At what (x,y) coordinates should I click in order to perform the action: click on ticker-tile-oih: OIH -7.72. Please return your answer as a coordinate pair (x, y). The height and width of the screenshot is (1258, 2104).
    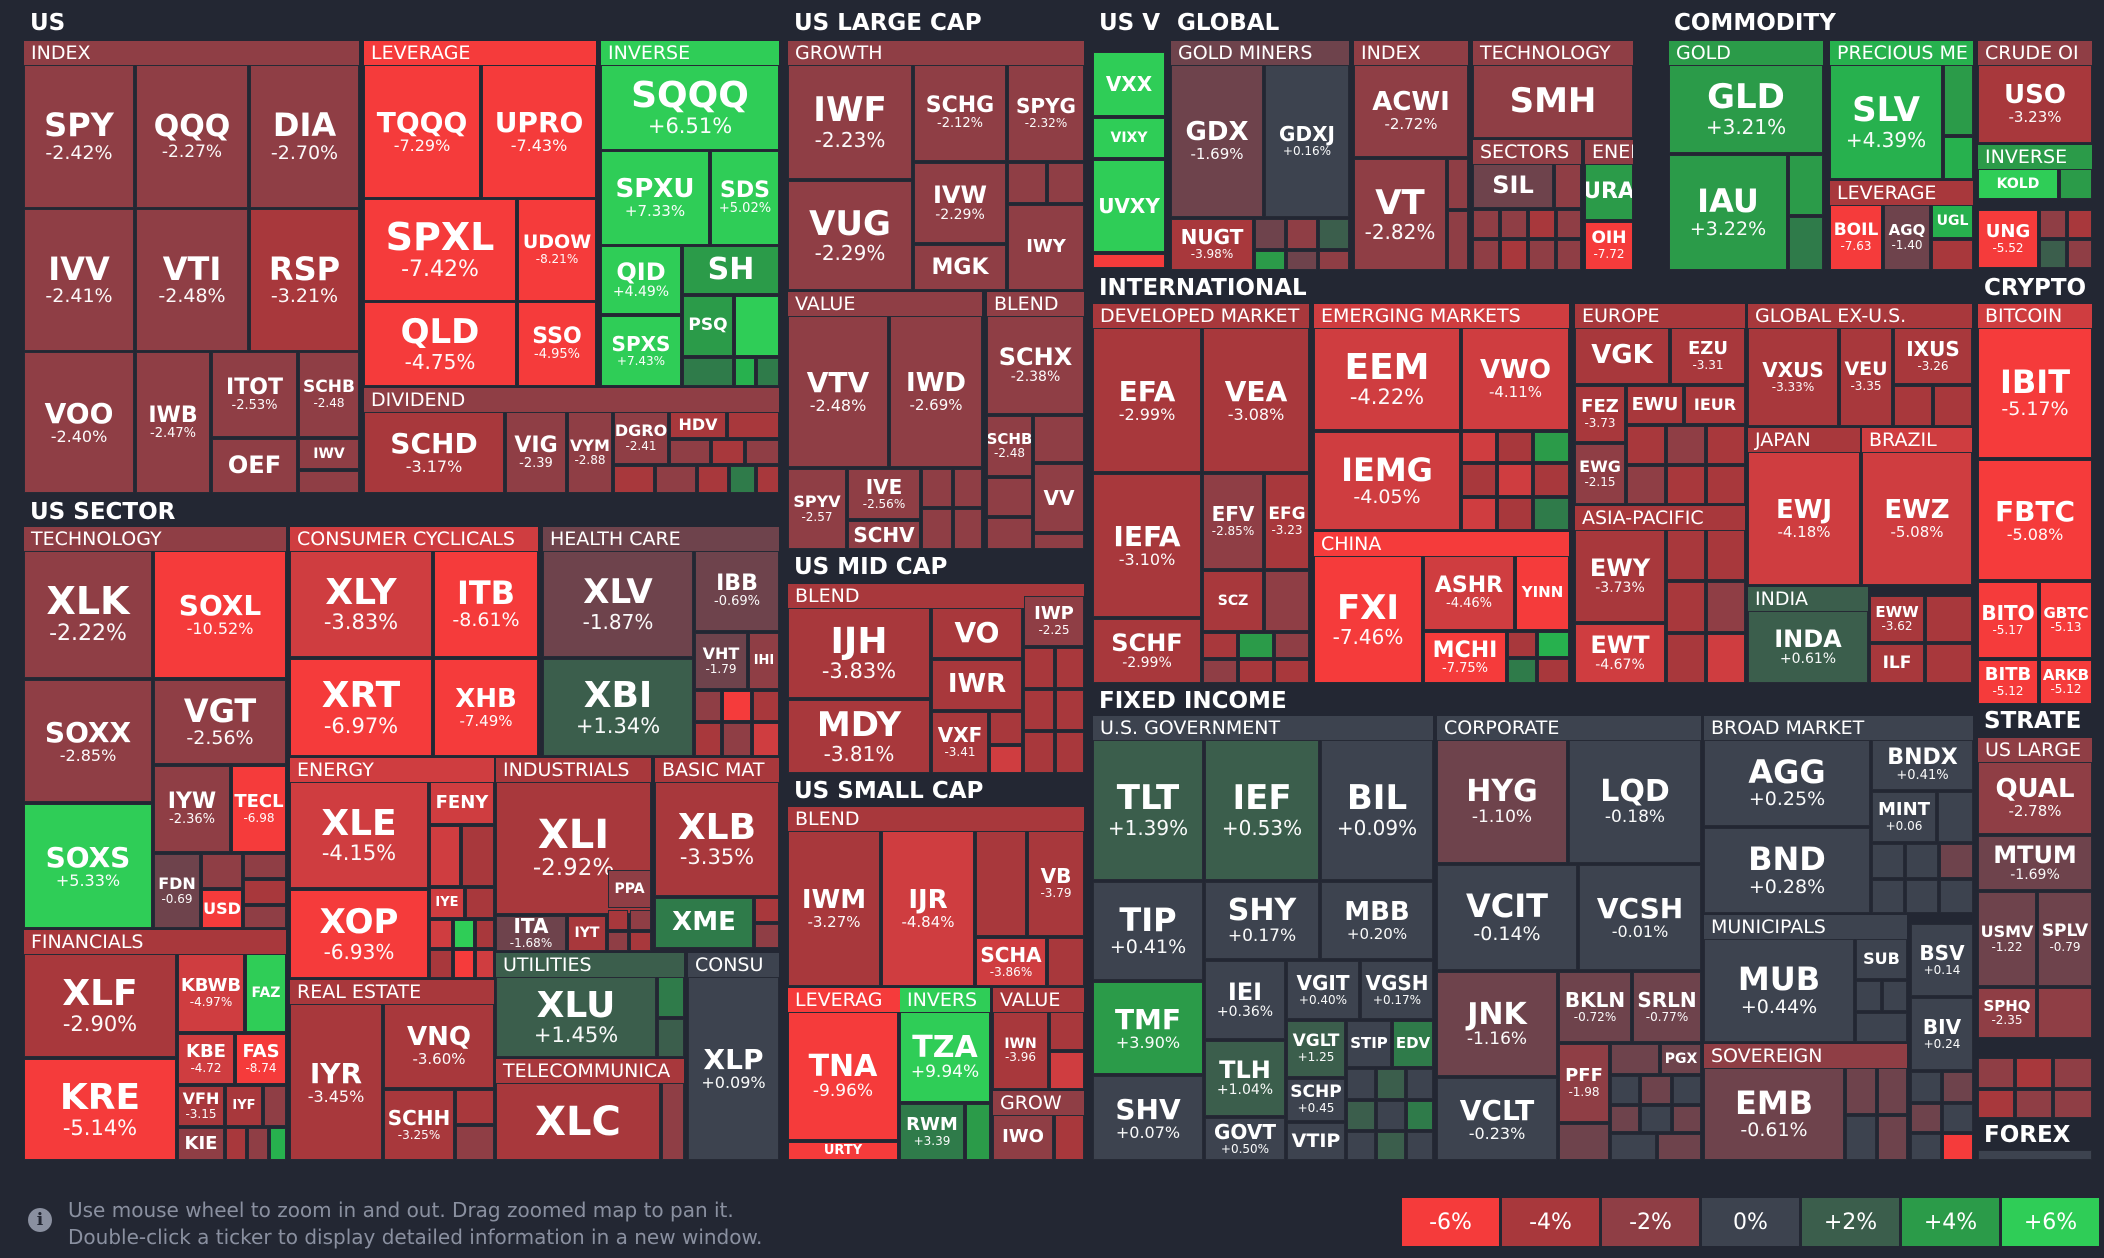
    Looking at the image, I should click on (1609, 246).